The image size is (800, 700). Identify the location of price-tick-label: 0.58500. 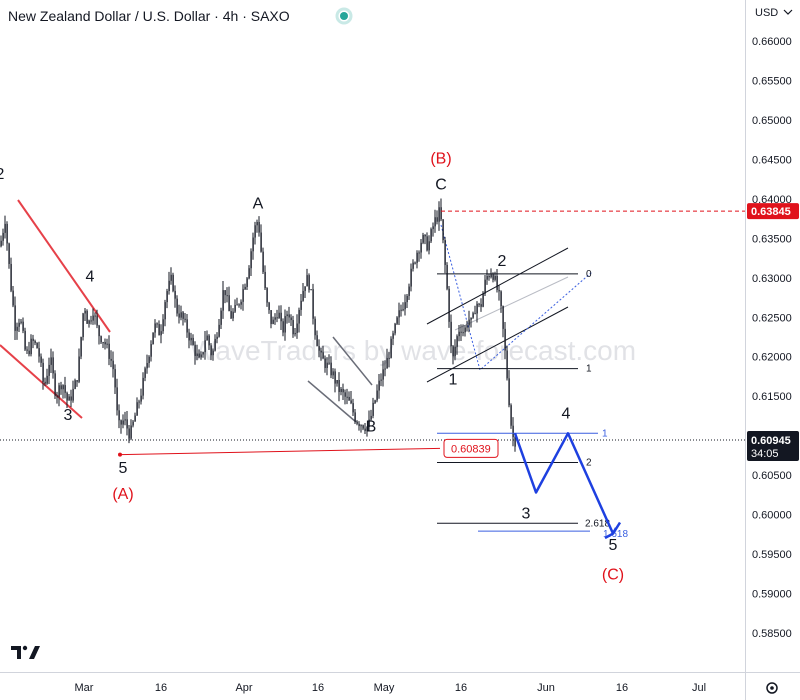
(772, 634).